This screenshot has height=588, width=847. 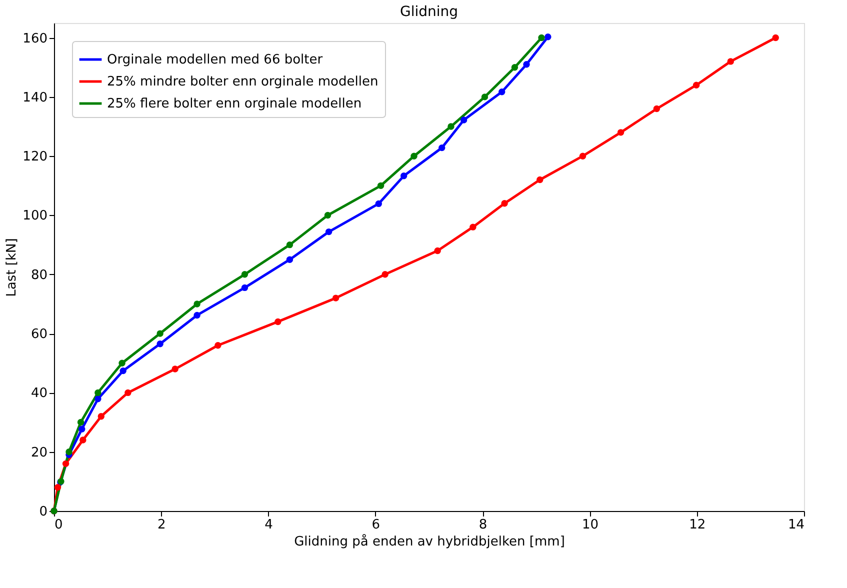 I want to click on x-tick-label: 12, so click(x=697, y=525).